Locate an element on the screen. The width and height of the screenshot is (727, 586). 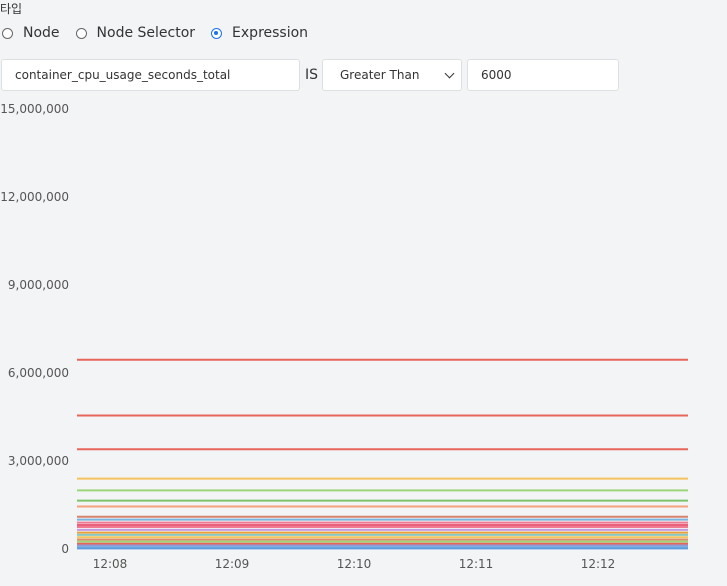
radio-expression: Expression is located at coordinates (258, 33).